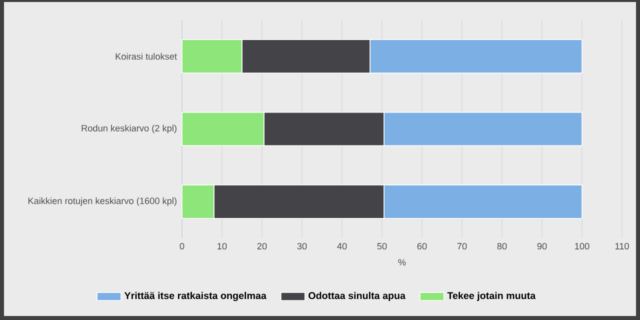 The height and width of the screenshot is (320, 640). What do you see at coordinates (422, 246) in the screenshot?
I see `x-tick-label: 60` at bounding box center [422, 246].